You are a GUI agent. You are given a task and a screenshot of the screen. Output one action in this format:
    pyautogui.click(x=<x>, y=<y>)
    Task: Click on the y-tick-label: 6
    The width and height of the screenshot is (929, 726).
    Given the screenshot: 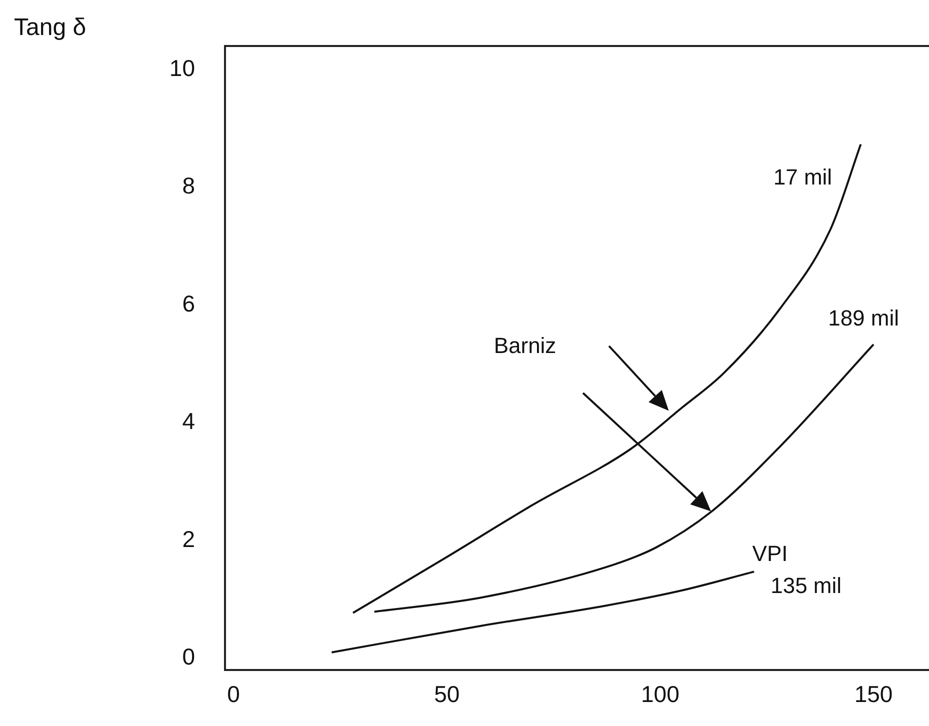 What is the action you would take?
    pyautogui.click(x=188, y=303)
    